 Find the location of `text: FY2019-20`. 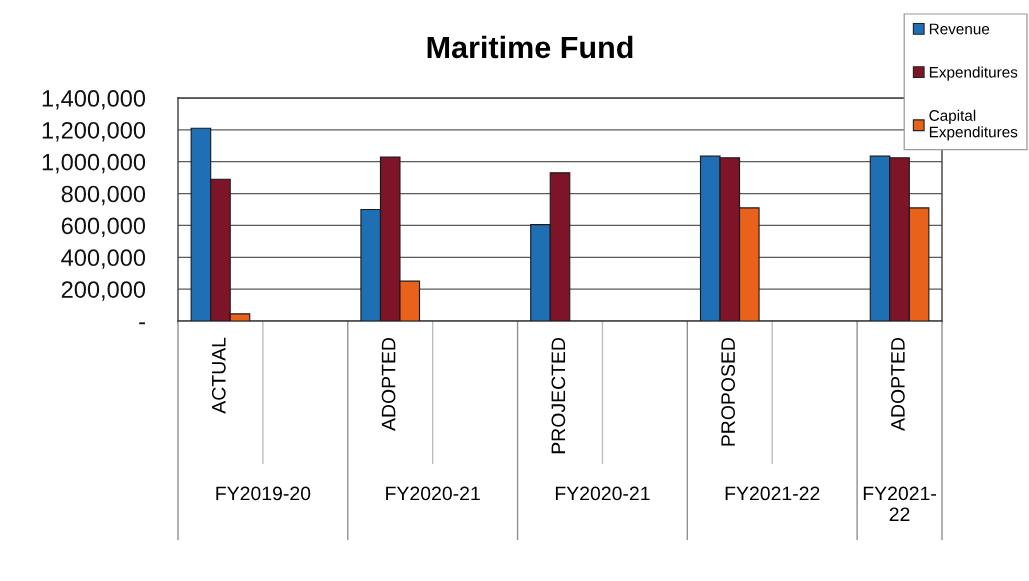

text: FY2019-20 is located at coordinates (263, 493).